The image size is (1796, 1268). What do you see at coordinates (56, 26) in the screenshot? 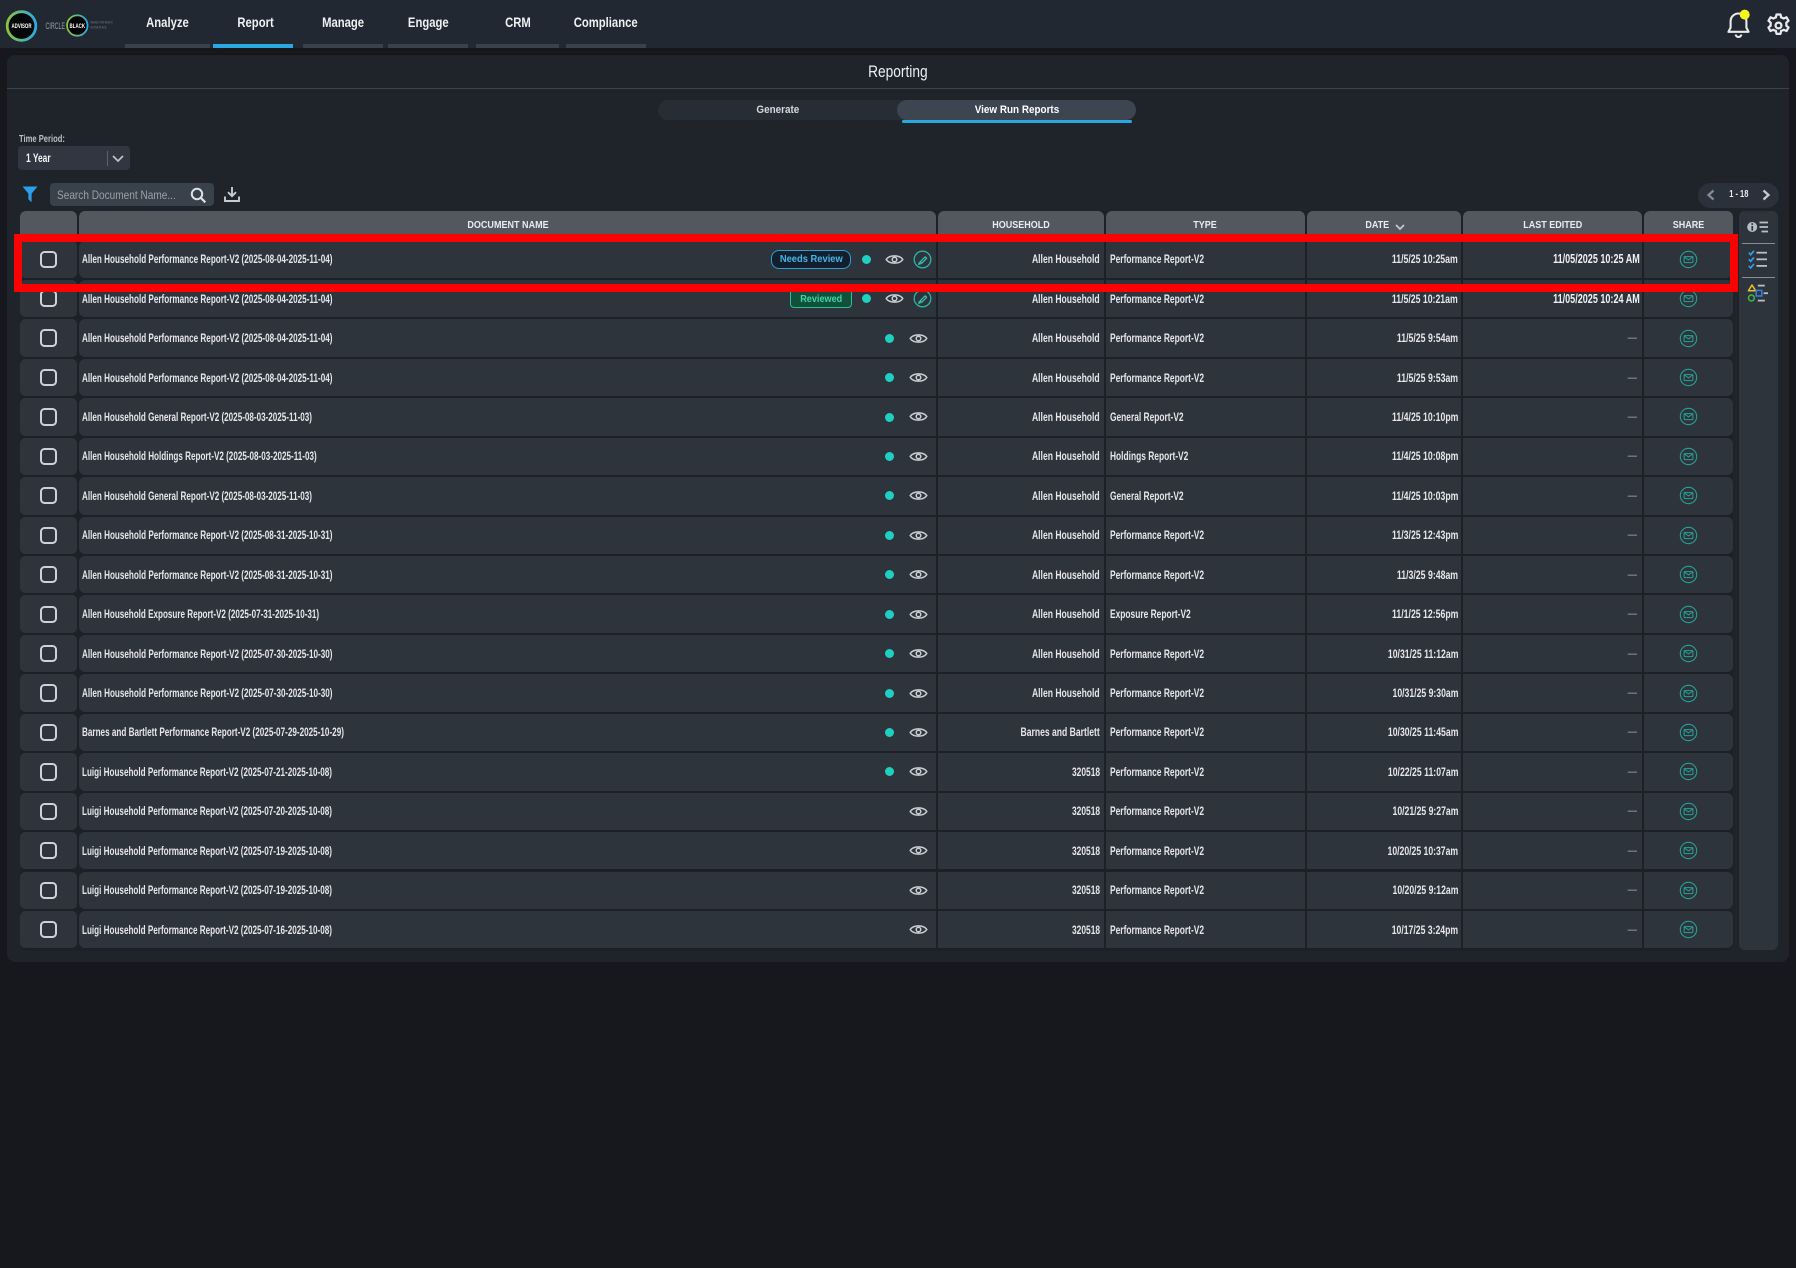
I see `svg-text: CIRCLE` at bounding box center [56, 26].